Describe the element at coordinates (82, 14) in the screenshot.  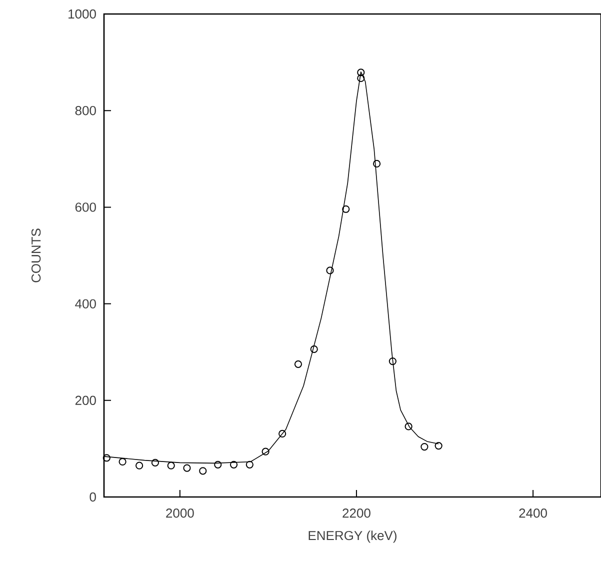
I see `y-tick-label: 1000` at that location.